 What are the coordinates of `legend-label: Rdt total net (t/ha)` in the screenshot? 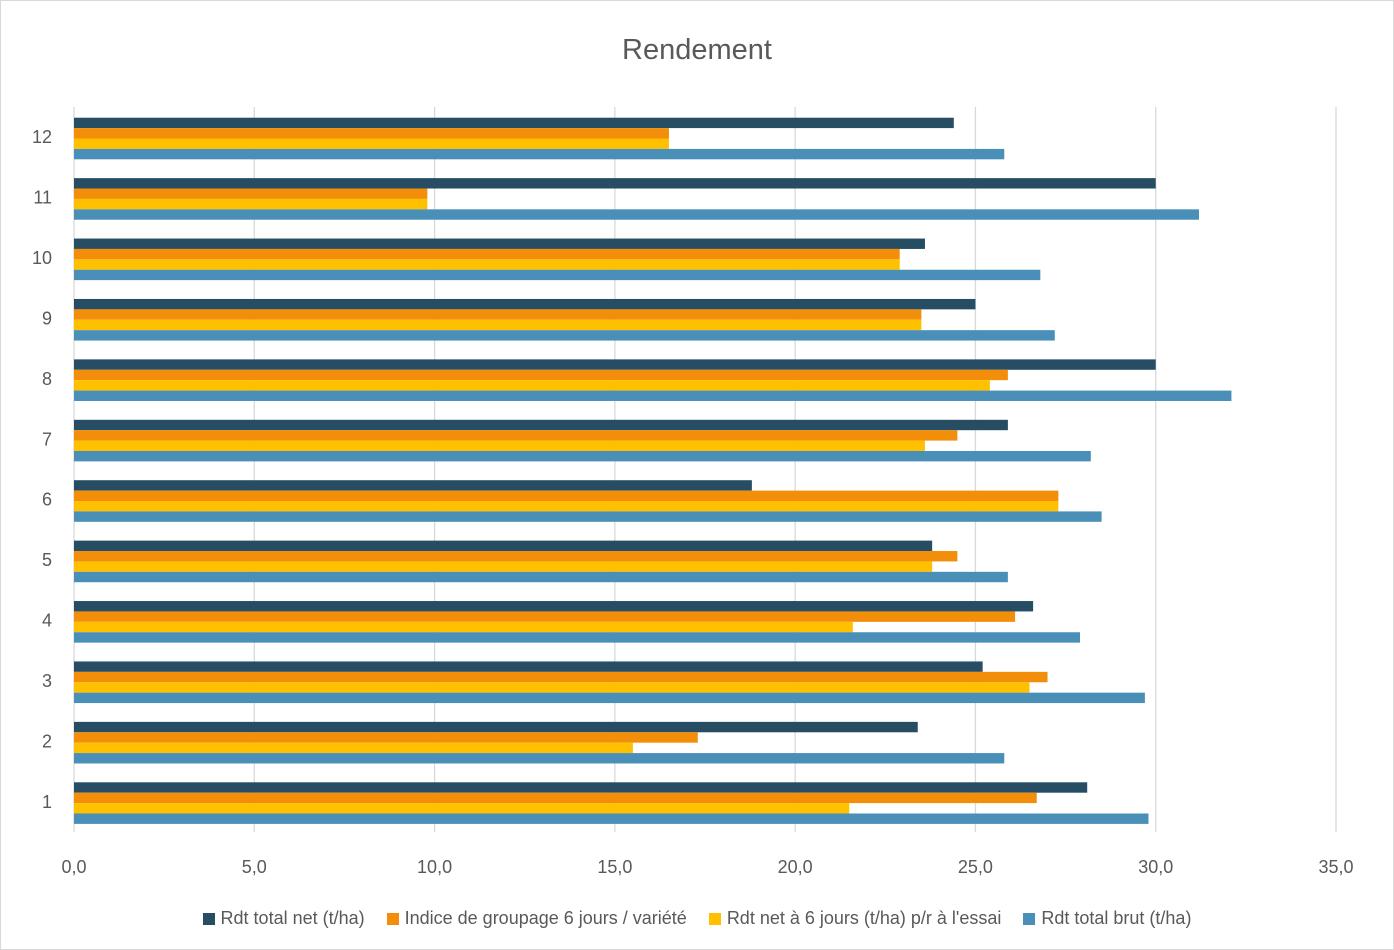 It's located at (292, 918).